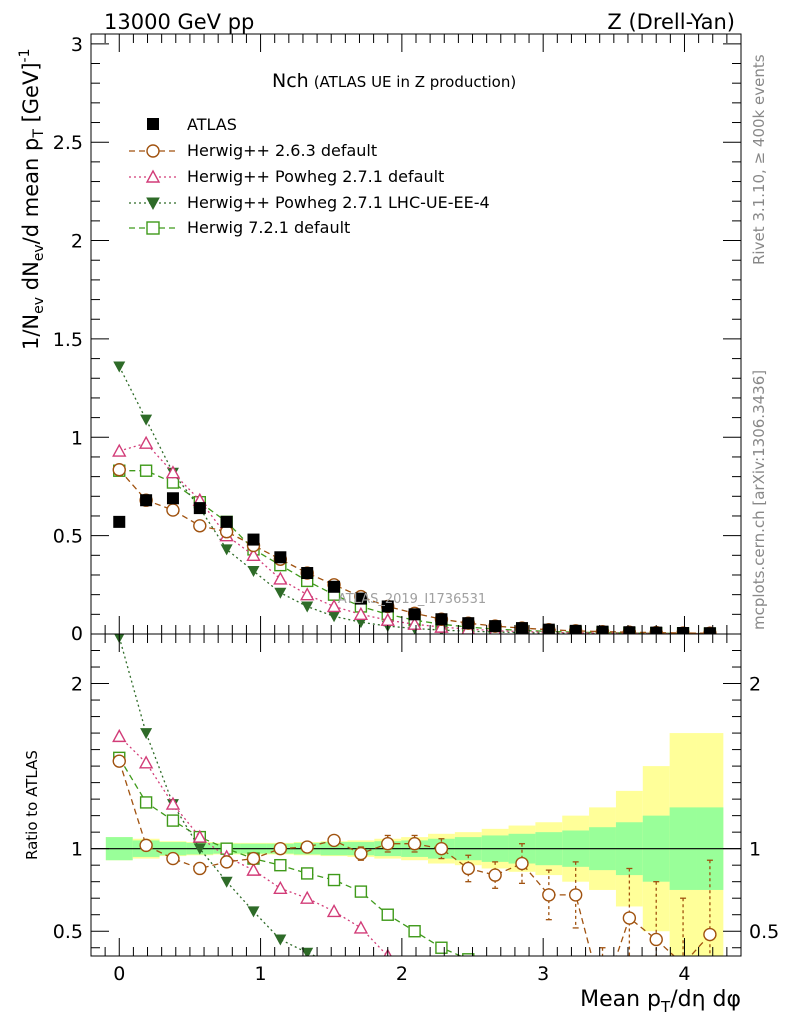 The height and width of the screenshot is (1024, 786). What do you see at coordinates (119, 974) in the screenshot?
I see `ratio-xtick-label-0: 0` at bounding box center [119, 974].